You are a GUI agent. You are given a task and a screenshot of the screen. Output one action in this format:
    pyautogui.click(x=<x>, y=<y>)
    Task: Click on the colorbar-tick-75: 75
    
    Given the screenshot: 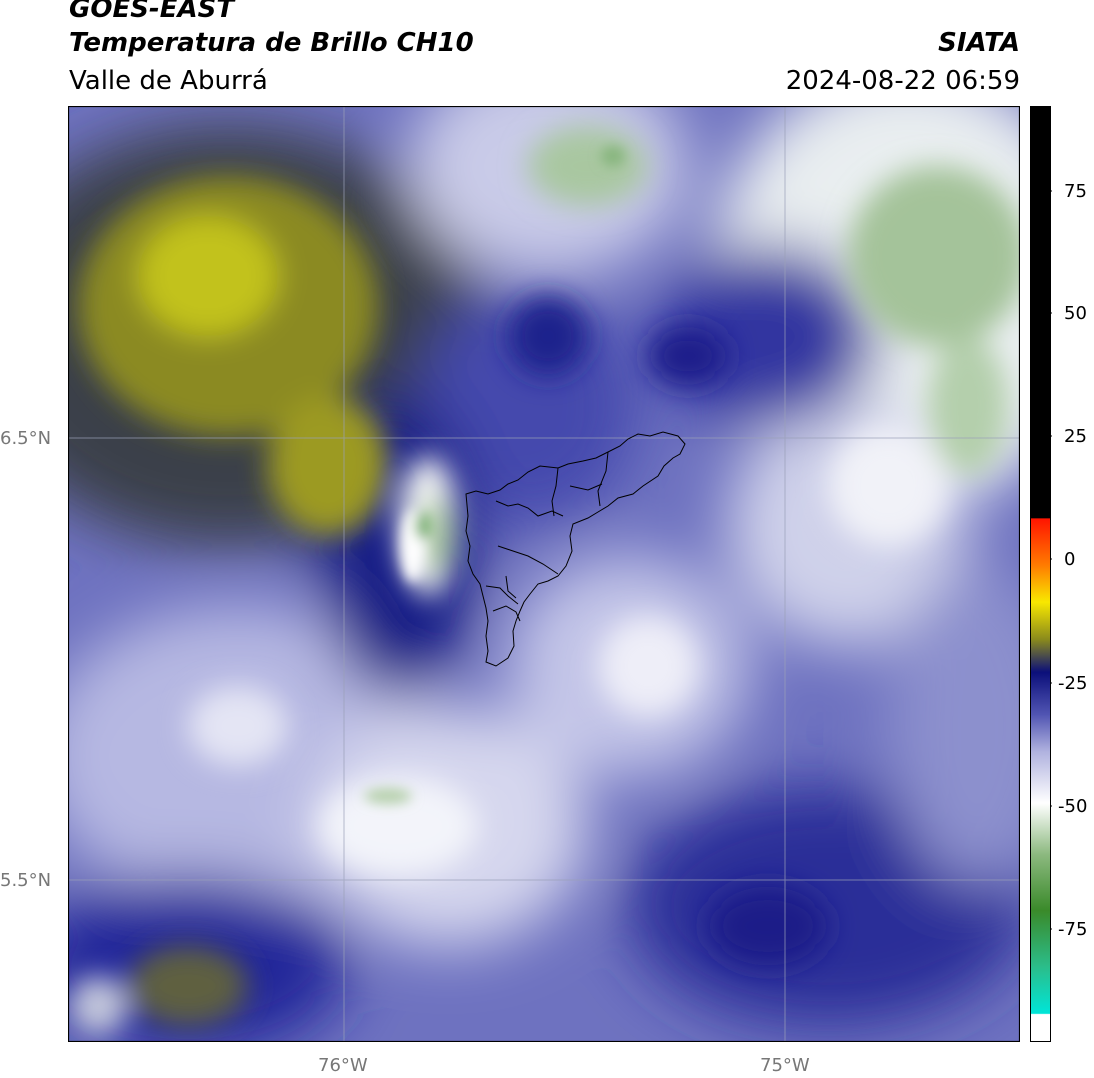 What is the action you would take?
    pyautogui.click(x=1075, y=191)
    